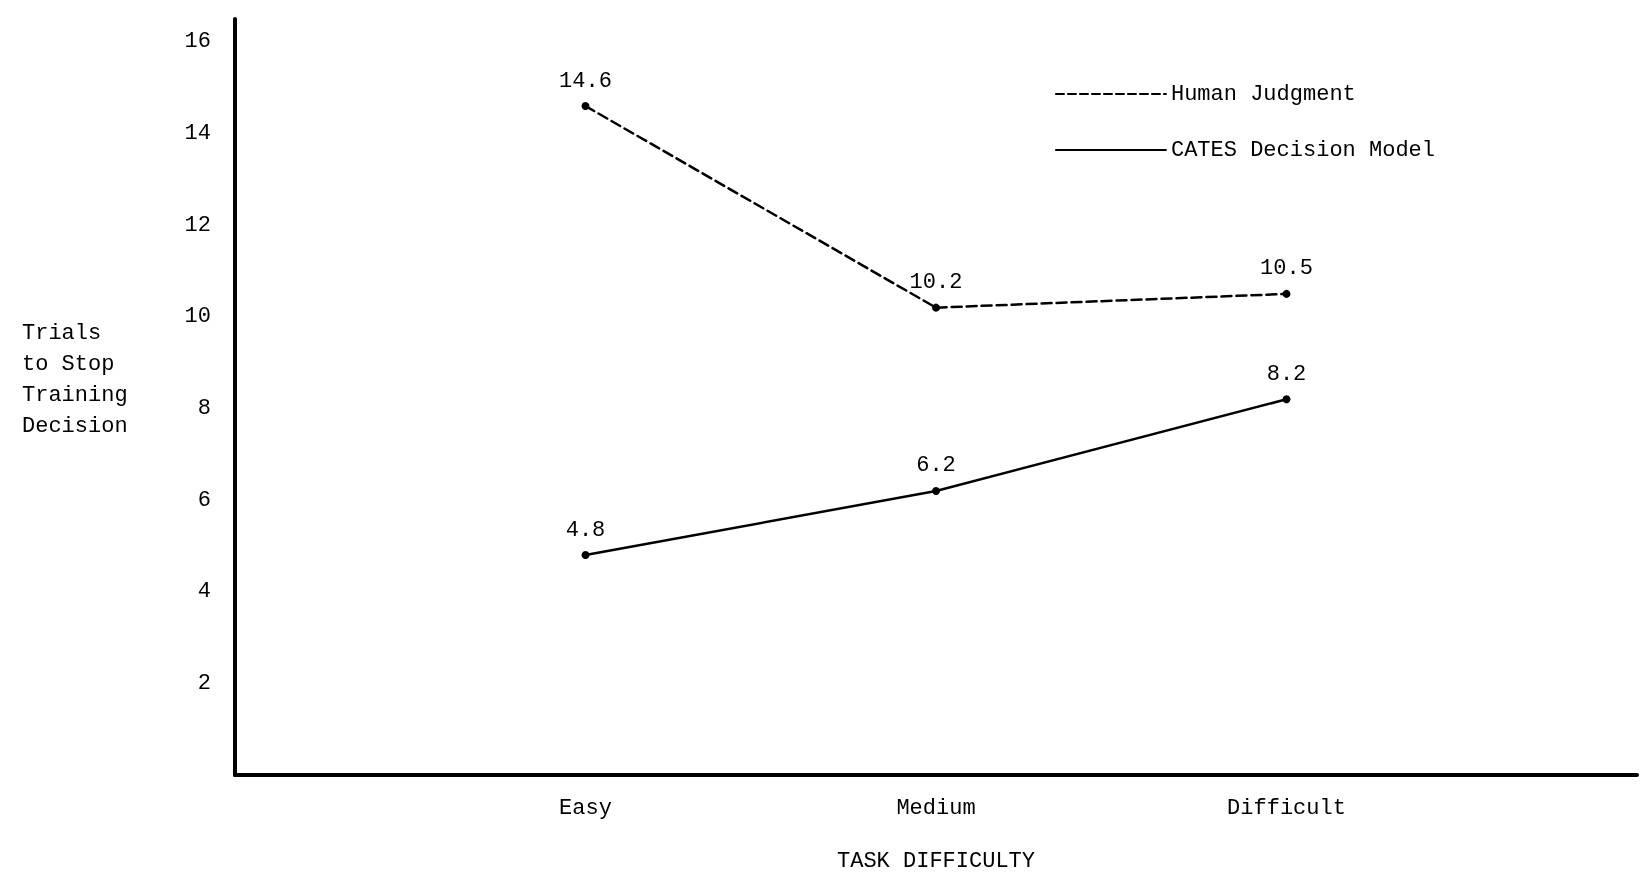 Image resolution: width=1648 pixels, height=891 pixels. What do you see at coordinates (585, 530) in the screenshot?
I see `data-label: 4.8` at bounding box center [585, 530].